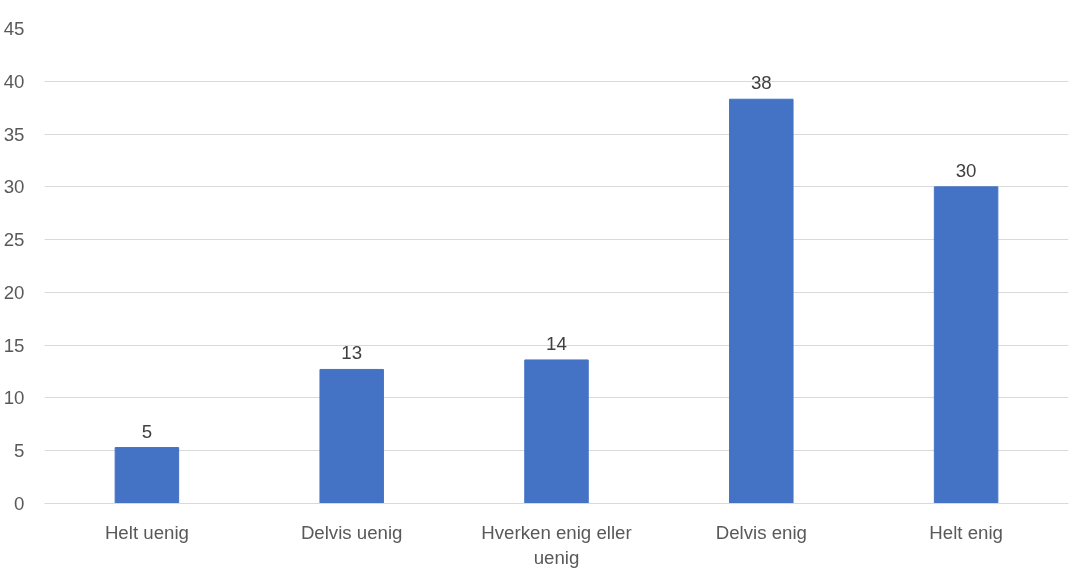 The width and height of the screenshot is (1082, 572). I want to click on data-label: 38, so click(761, 83).